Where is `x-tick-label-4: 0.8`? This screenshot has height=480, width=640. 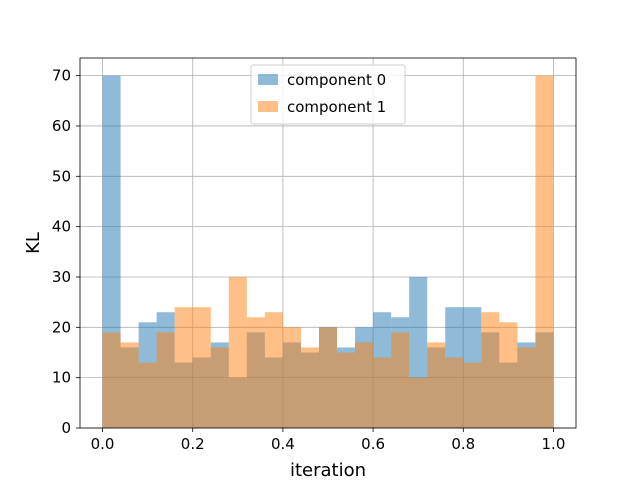 x-tick-label-4: 0.8 is located at coordinates (463, 444).